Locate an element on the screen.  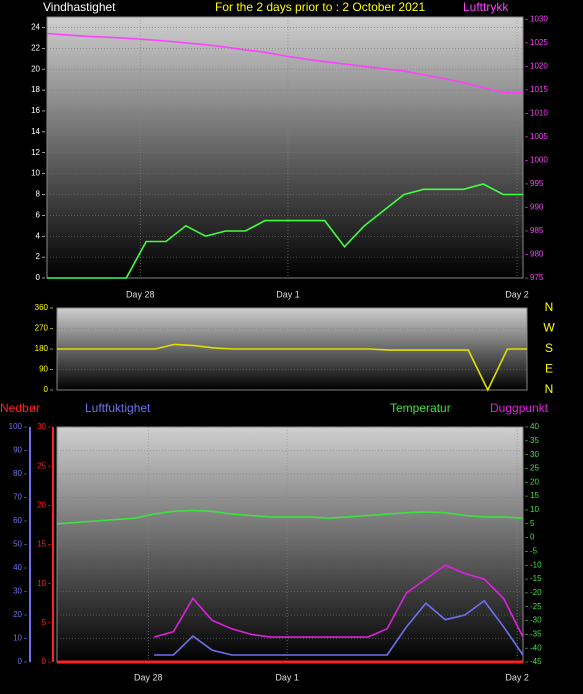
legend-entry: Vindhastighet is located at coordinates (79, 7).